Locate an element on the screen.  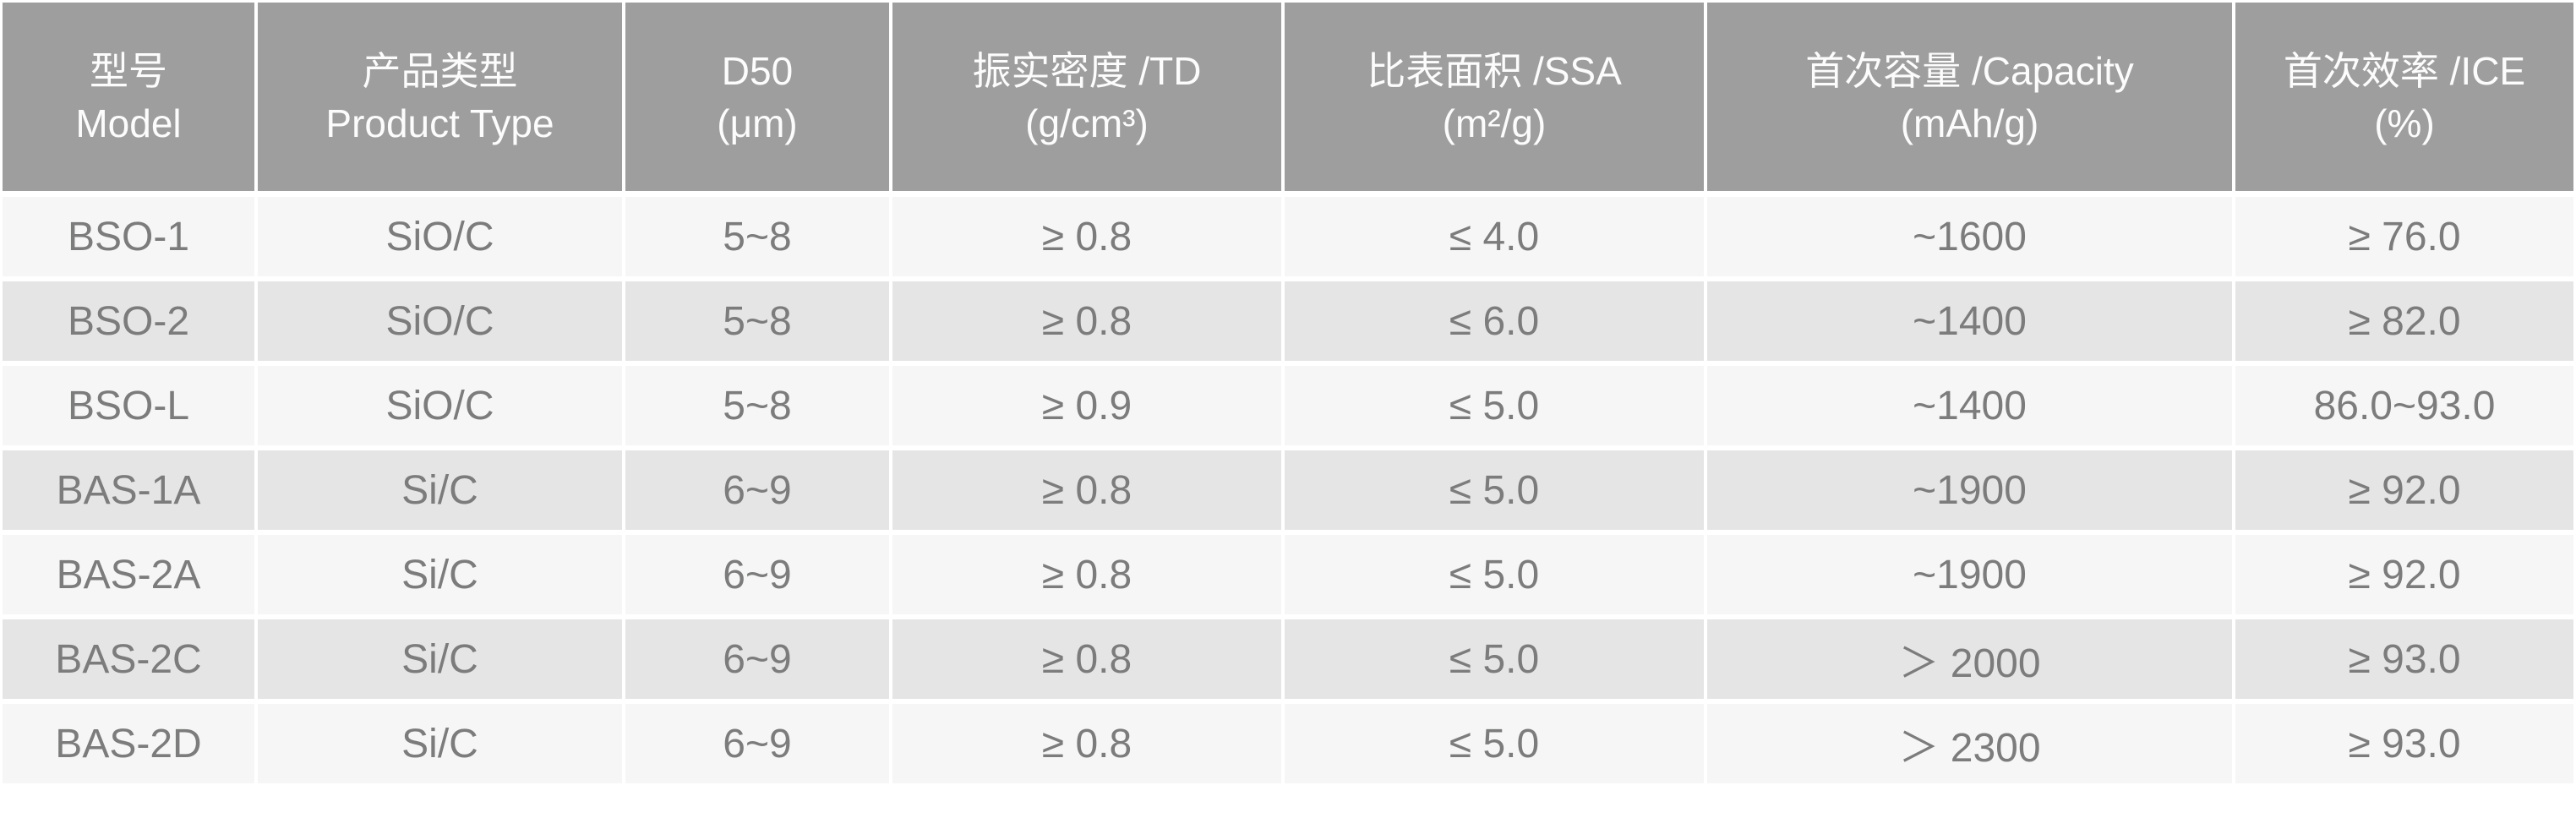
column-header-ssa-zh: 比表面积 /SSA is located at coordinates (1494, 70).